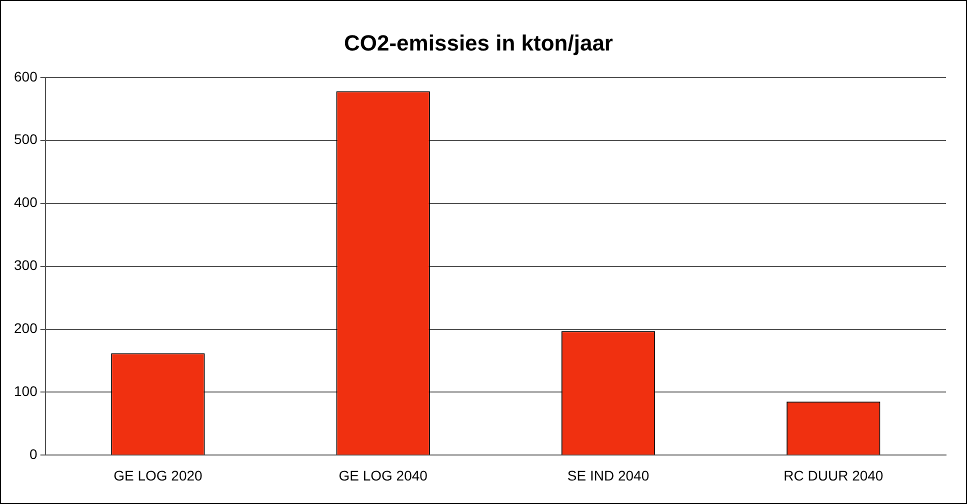  Describe the element at coordinates (26, 202) in the screenshot. I see `y-tick-label: 400` at that location.